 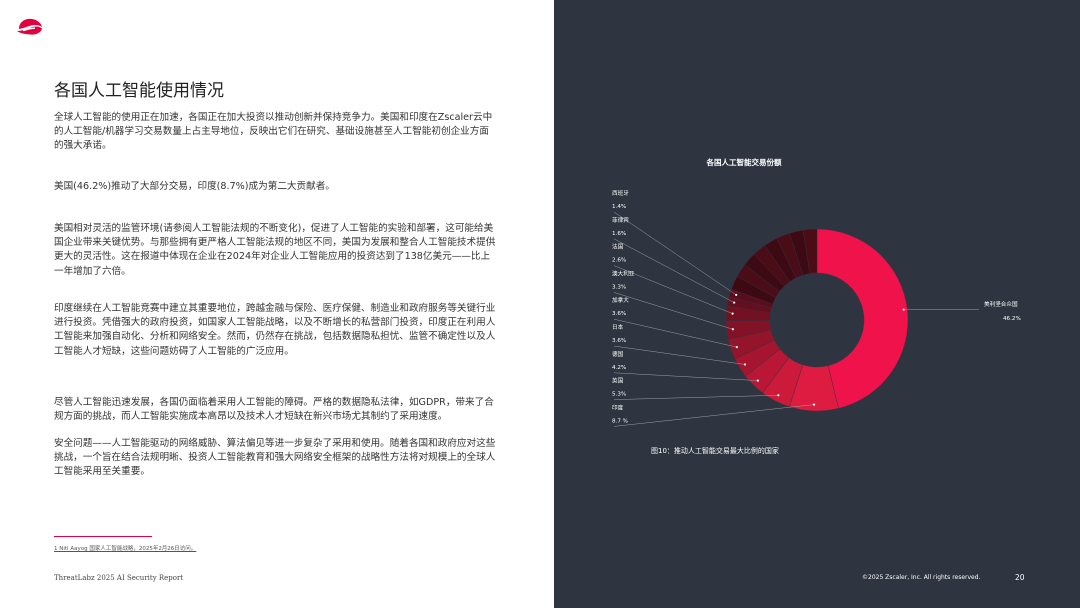 What do you see at coordinates (620, 300) in the screenshot?
I see `chart-label-4: 加拿大` at bounding box center [620, 300].